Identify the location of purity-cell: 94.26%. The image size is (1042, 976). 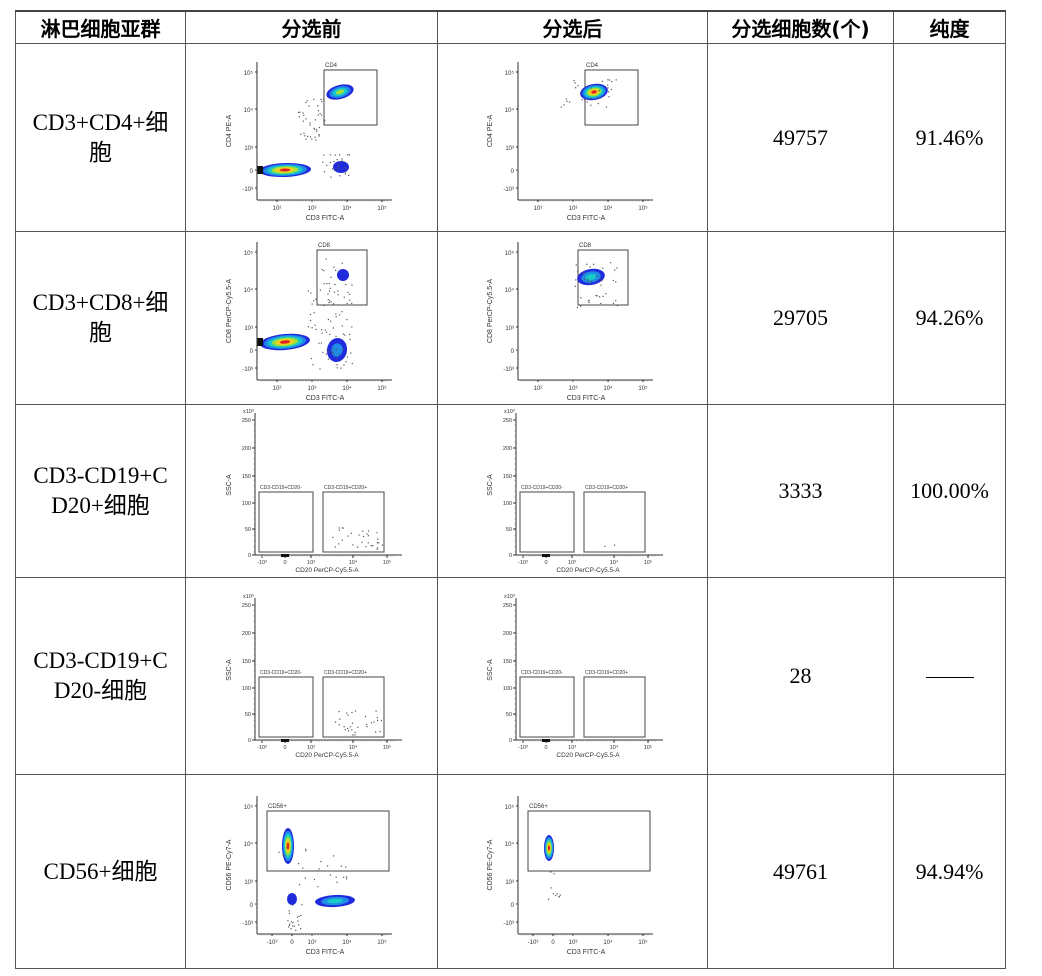
(949, 318).